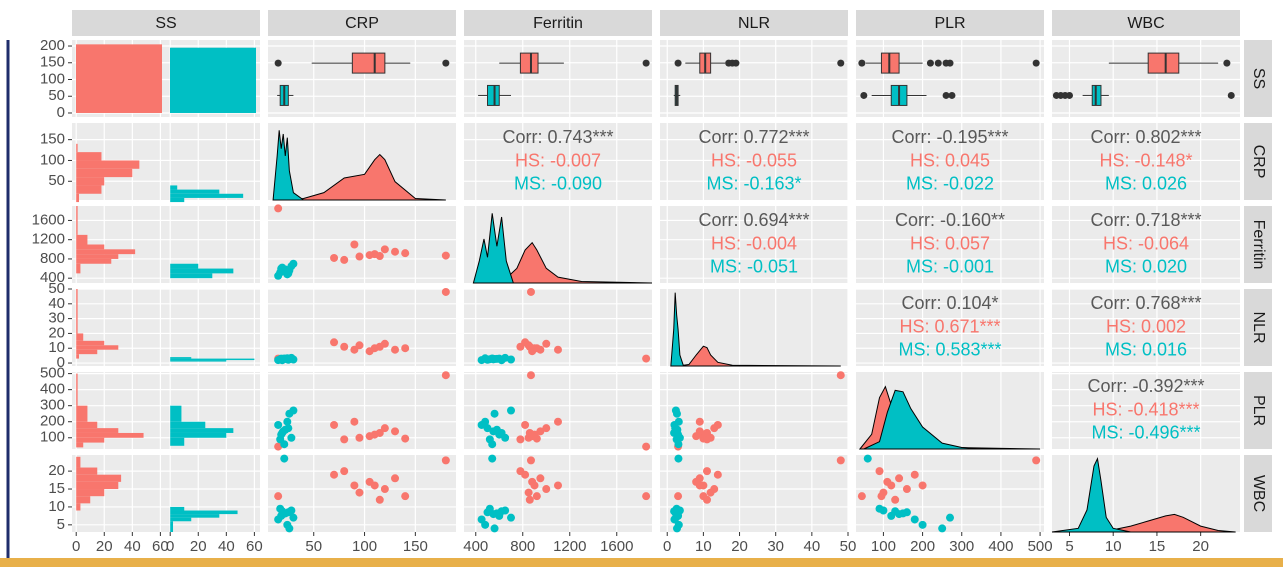 The height and width of the screenshot is (567, 1283). Describe the element at coordinates (754, 266) in the screenshot. I see `correlation-text: MS: -0.051` at that location.